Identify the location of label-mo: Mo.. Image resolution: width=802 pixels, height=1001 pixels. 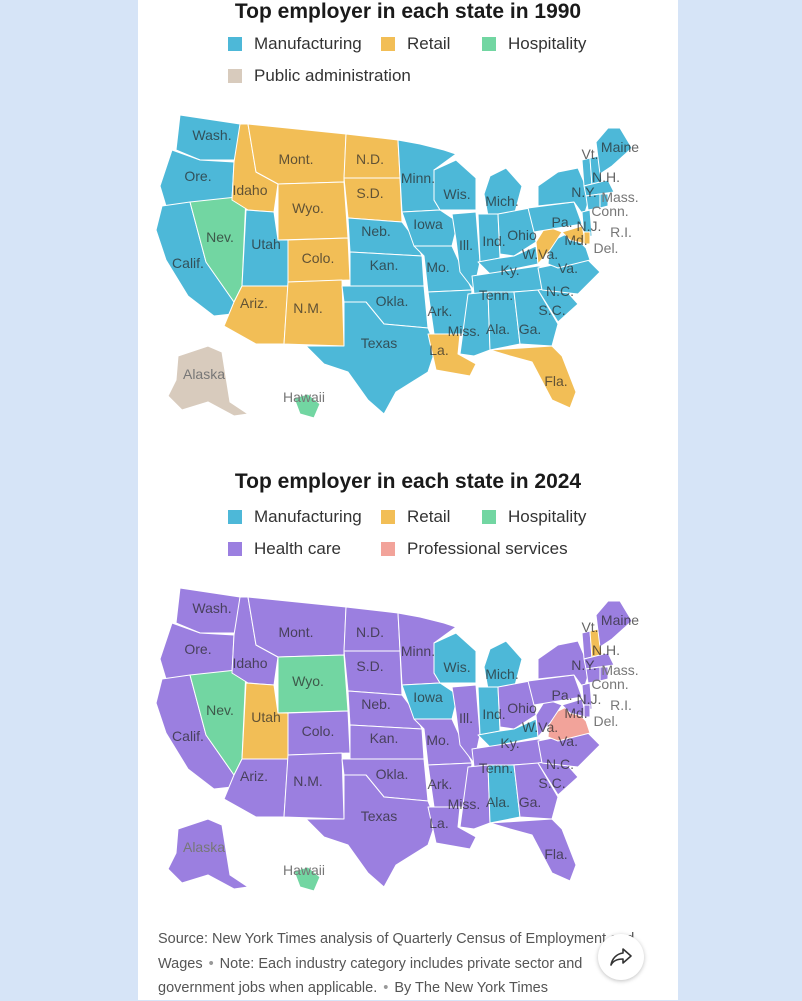
(437, 740).